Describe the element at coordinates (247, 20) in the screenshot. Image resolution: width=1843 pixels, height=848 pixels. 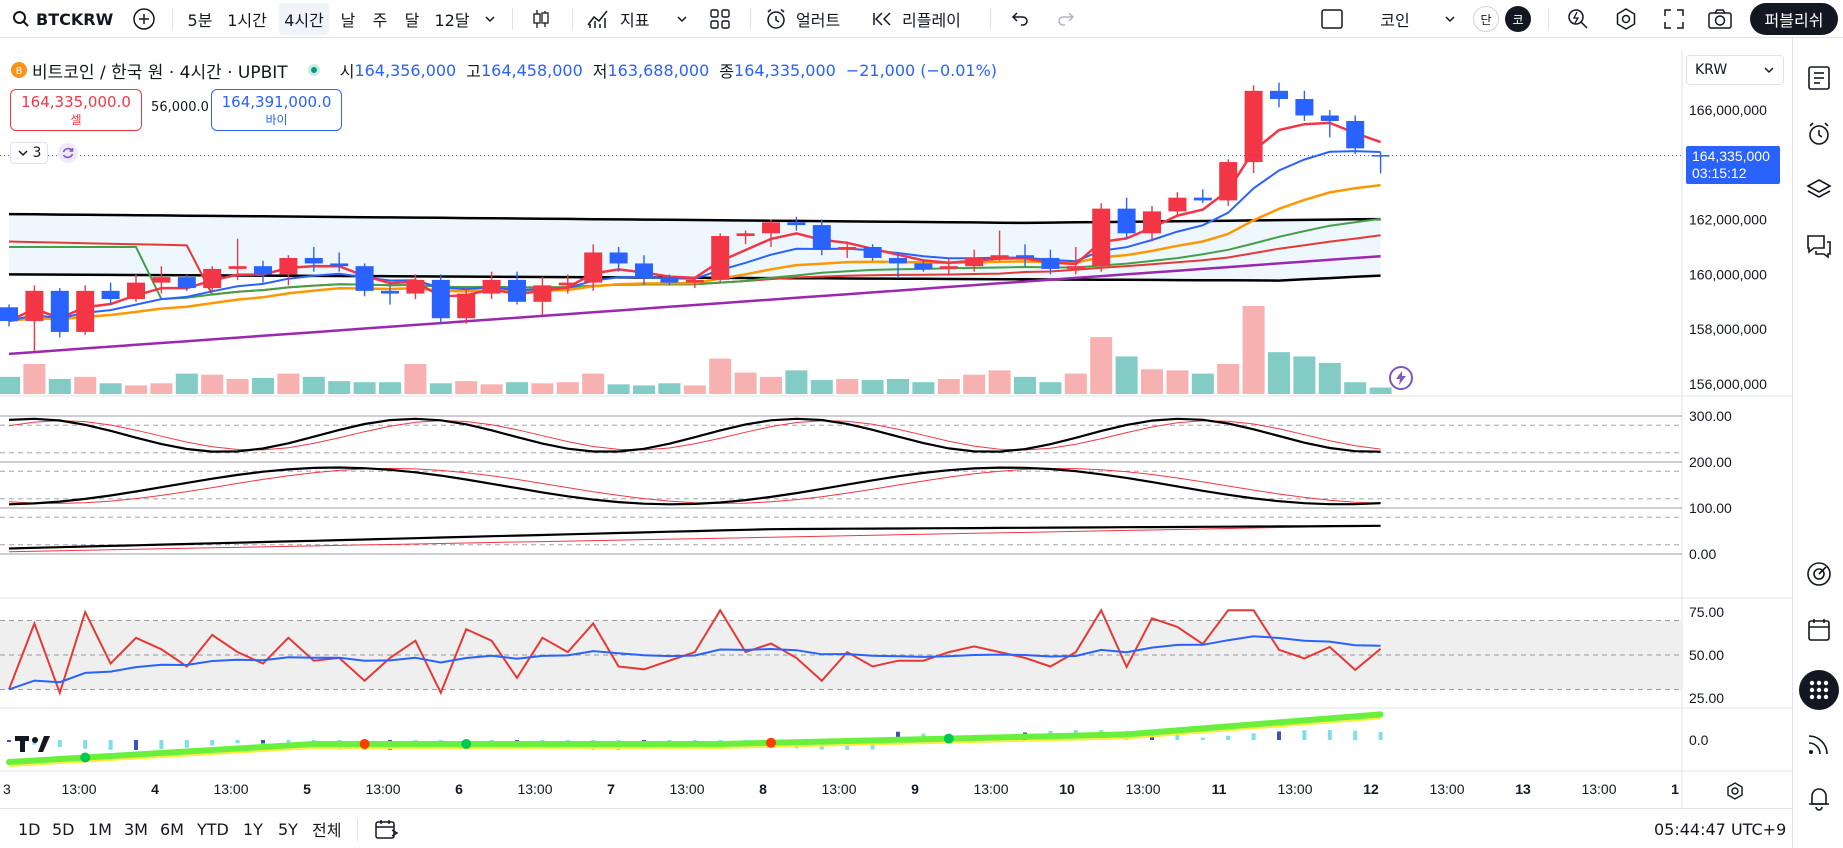
I see `interval-1h: 1시간` at that location.